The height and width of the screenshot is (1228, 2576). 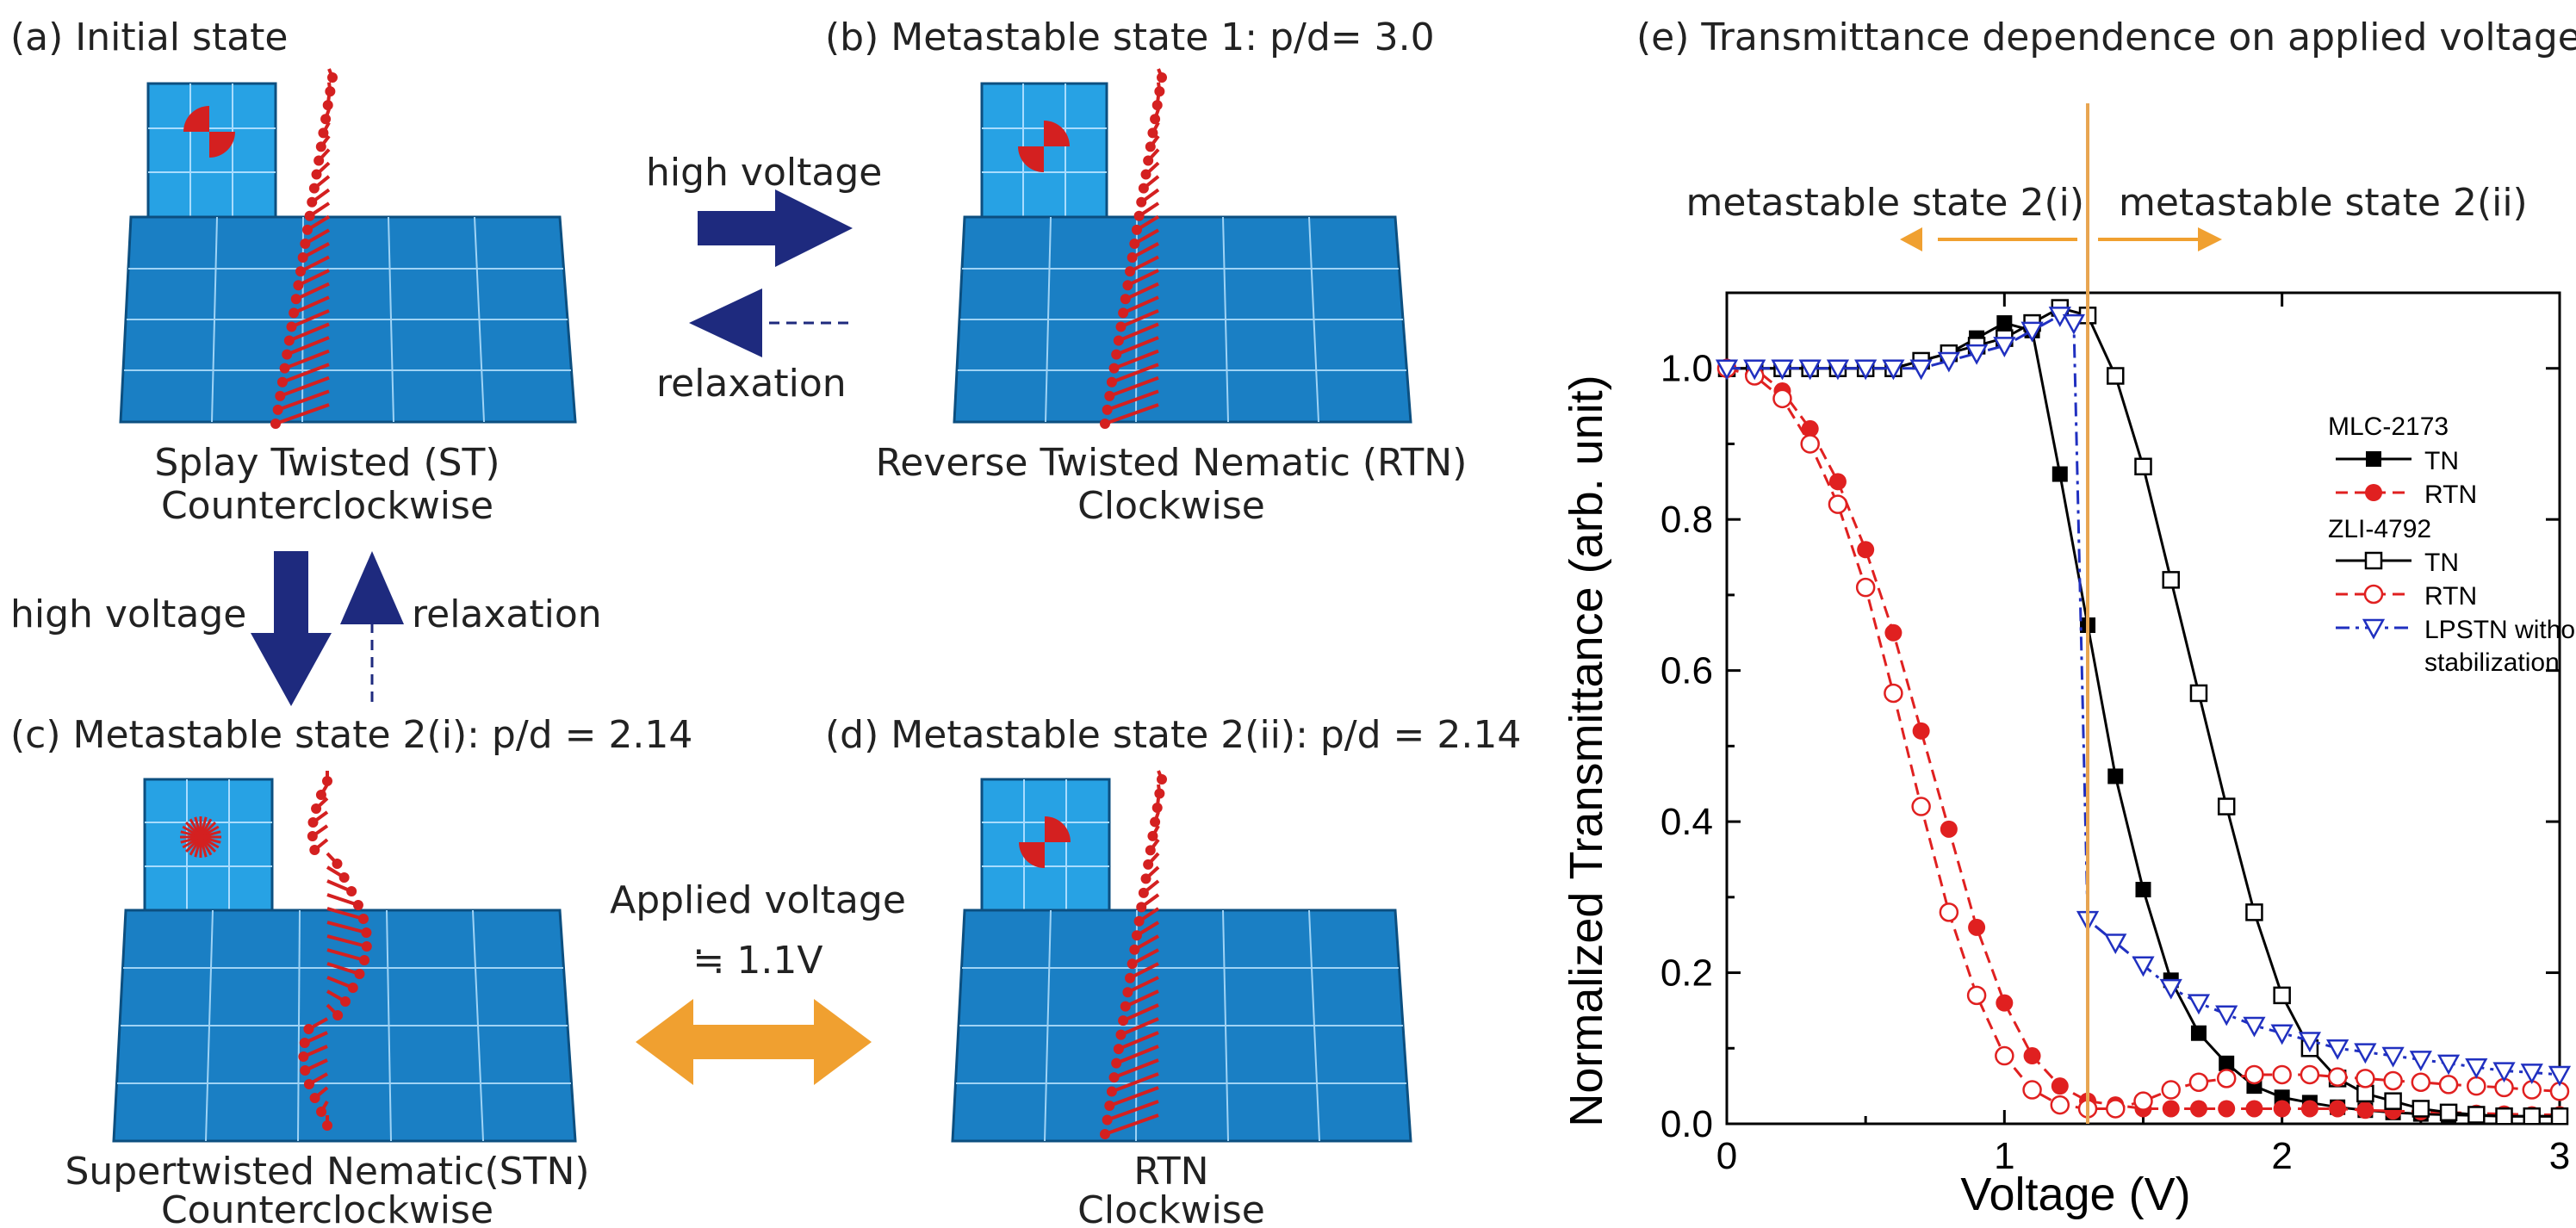 I want to click on ac-forward-label: high voltage, so click(x=128, y=614).